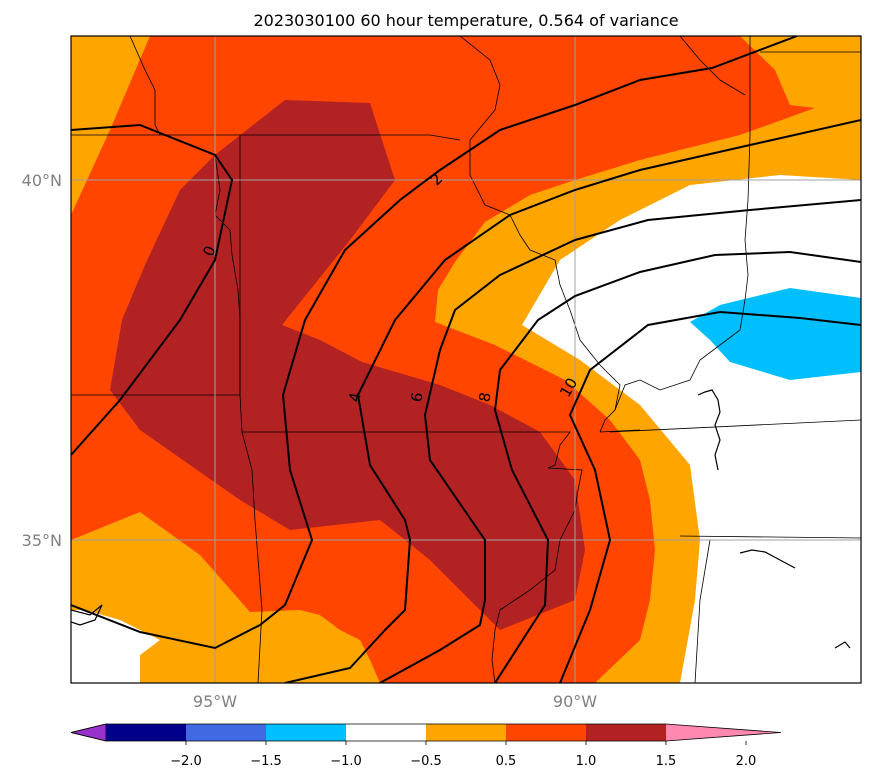 The height and width of the screenshot is (780, 873). Describe the element at coordinates (186, 761) in the screenshot. I see `colorbar-tick-label: −2.0` at that location.